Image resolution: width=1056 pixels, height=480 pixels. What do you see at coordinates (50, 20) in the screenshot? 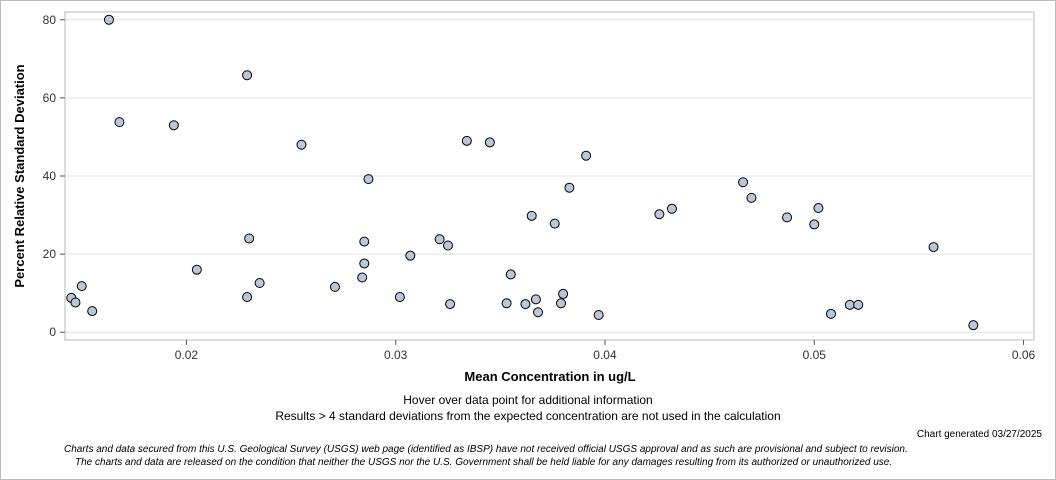
I see `y-tick-label: 80` at bounding box center [50, 20].